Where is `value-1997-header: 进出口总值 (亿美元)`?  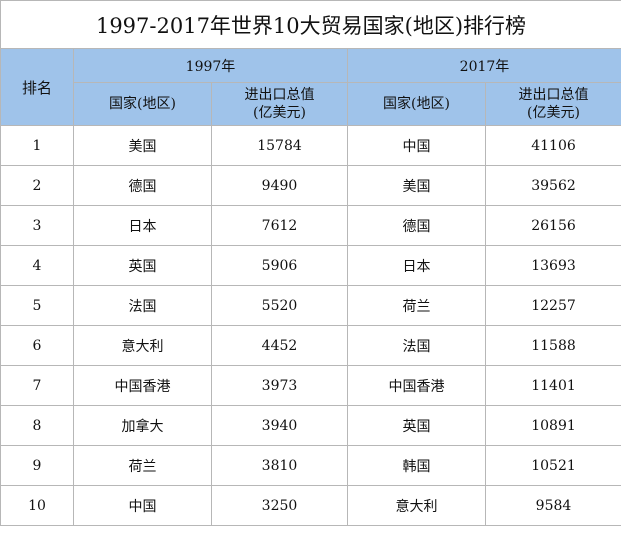 value-1997-header: 进出口总值 (亿美元) is located at coordinates (279, 104).